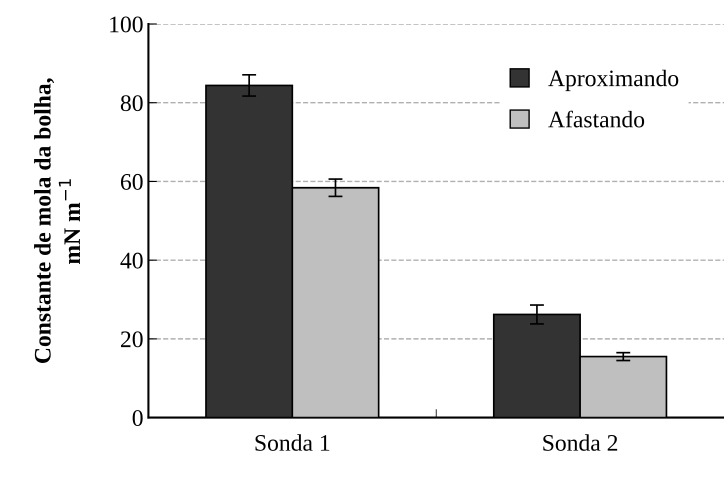 This screenshot has width=724, height=480. I want to click on y-tick-label: 20, so click(131, 339).